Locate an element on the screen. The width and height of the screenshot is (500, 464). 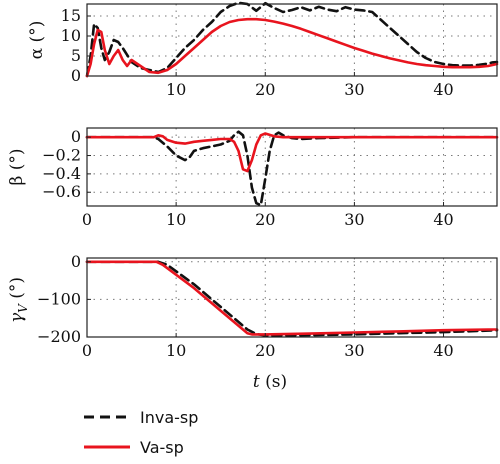
beta-gridlines is located at coordinates (291, 167).